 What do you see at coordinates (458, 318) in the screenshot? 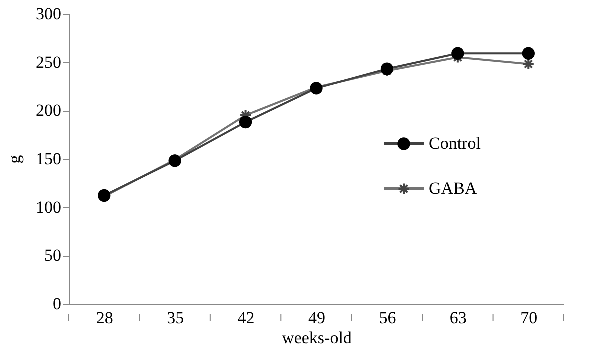
I see `x-tick-label: 63` at bounding box center [458, 318].